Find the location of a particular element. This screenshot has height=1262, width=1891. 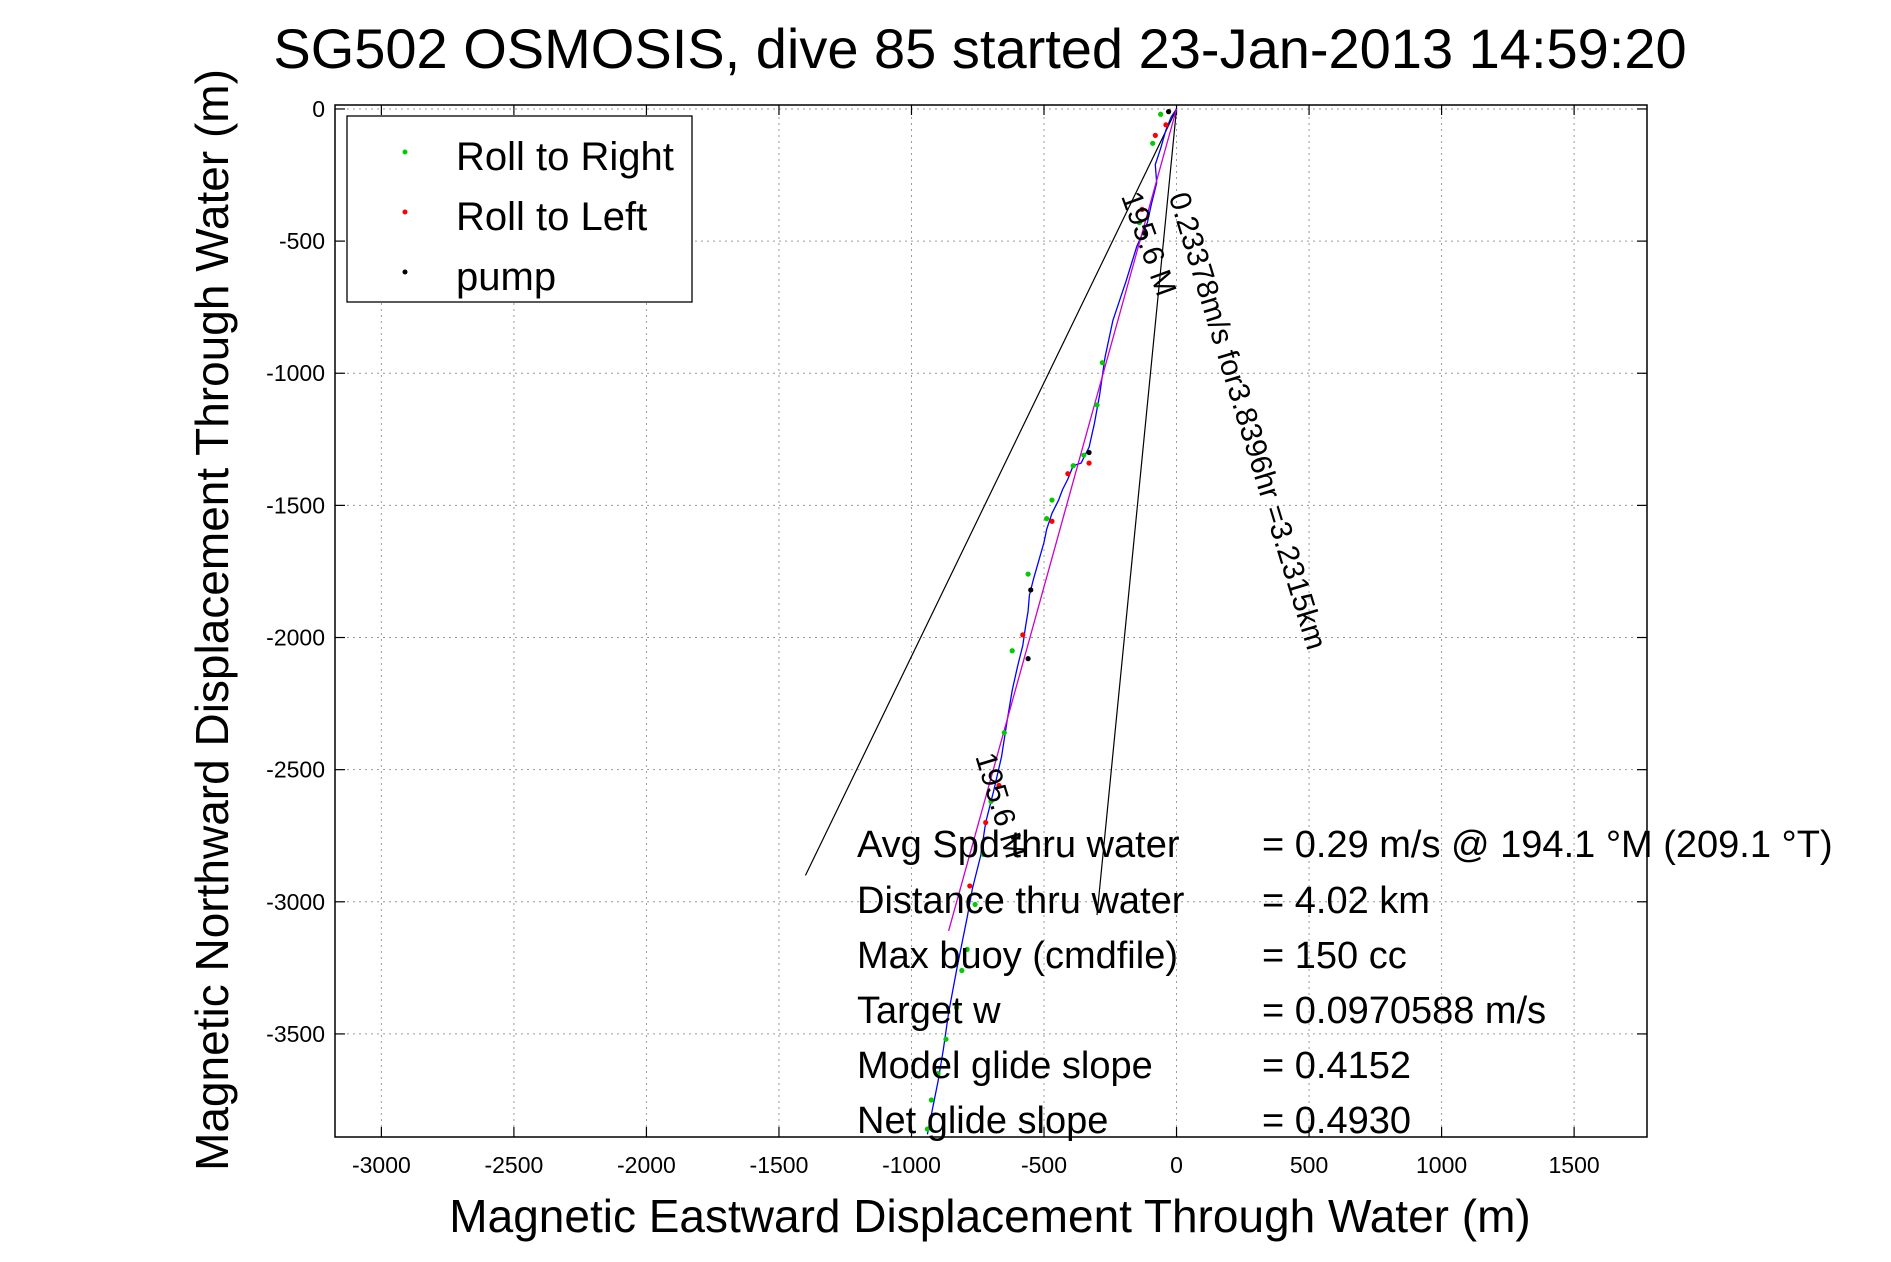

y-tick-label: -3000 is located at coordinates (295, 902).